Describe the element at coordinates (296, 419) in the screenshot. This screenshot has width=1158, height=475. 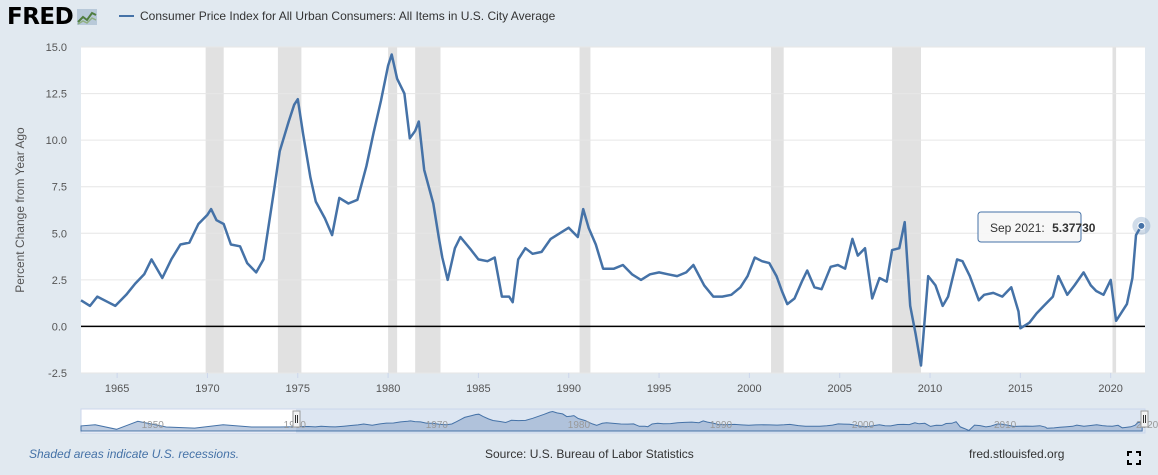
I see `navigator-left-handle` at that location.